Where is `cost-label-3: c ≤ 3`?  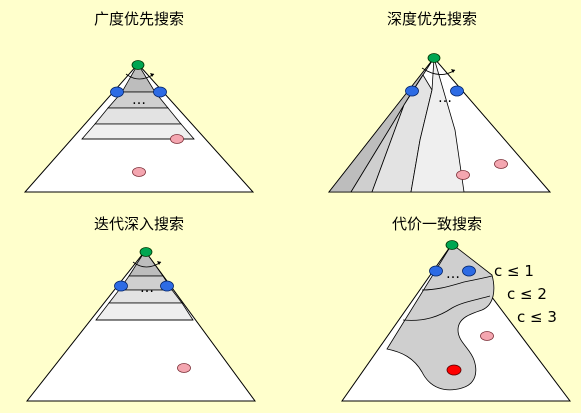
cost-label-3: c ≤ 3 is located at coordinates (537, 317).